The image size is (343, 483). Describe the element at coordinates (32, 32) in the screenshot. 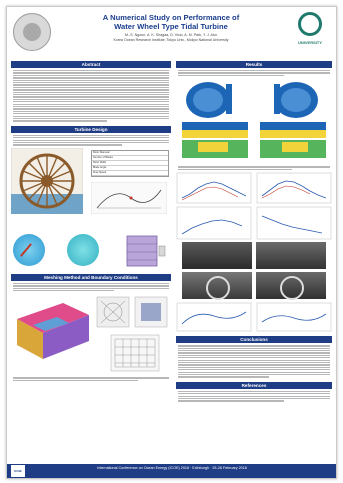

I see `left-logo` at that location.